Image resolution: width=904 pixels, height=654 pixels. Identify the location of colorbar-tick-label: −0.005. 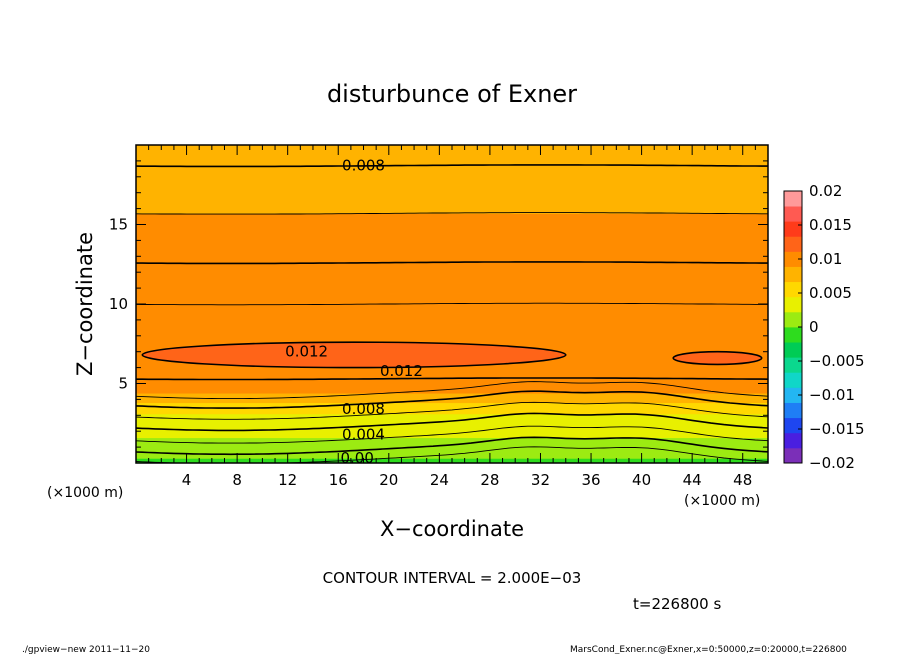
(837, 361).